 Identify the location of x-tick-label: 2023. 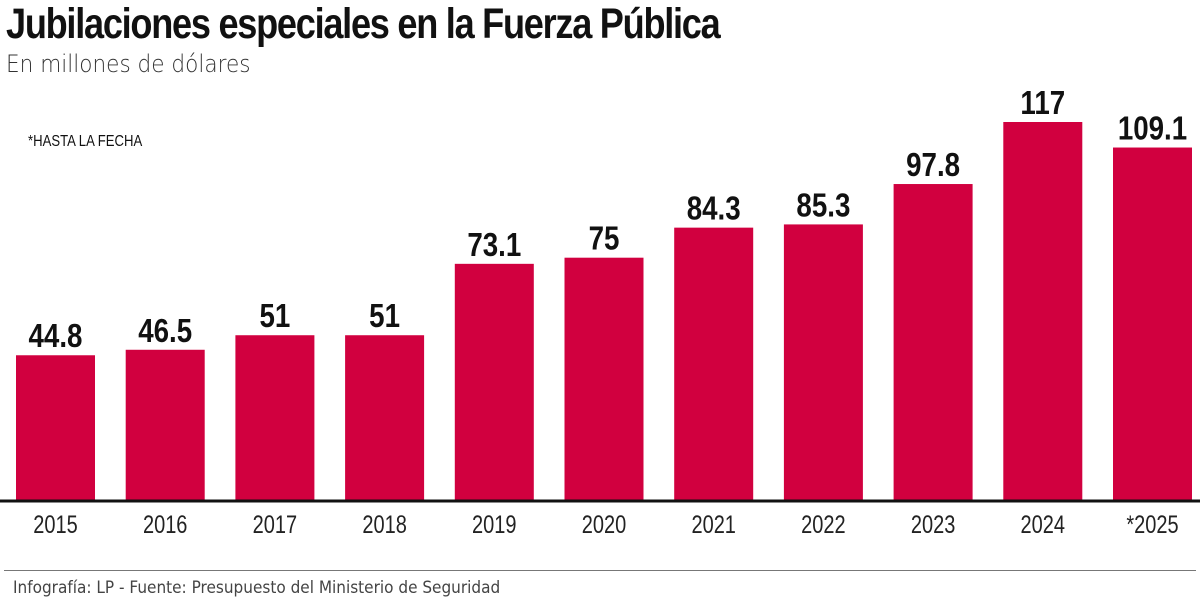
(933, 525).